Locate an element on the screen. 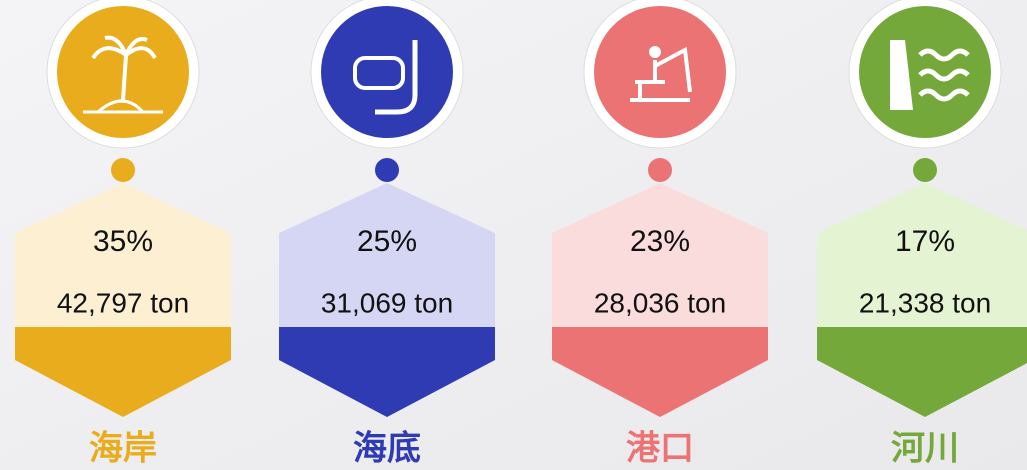 The width and height of the screenshot is (1027, 470). amount: 21,338 ton is located at coordinates (925, 302).